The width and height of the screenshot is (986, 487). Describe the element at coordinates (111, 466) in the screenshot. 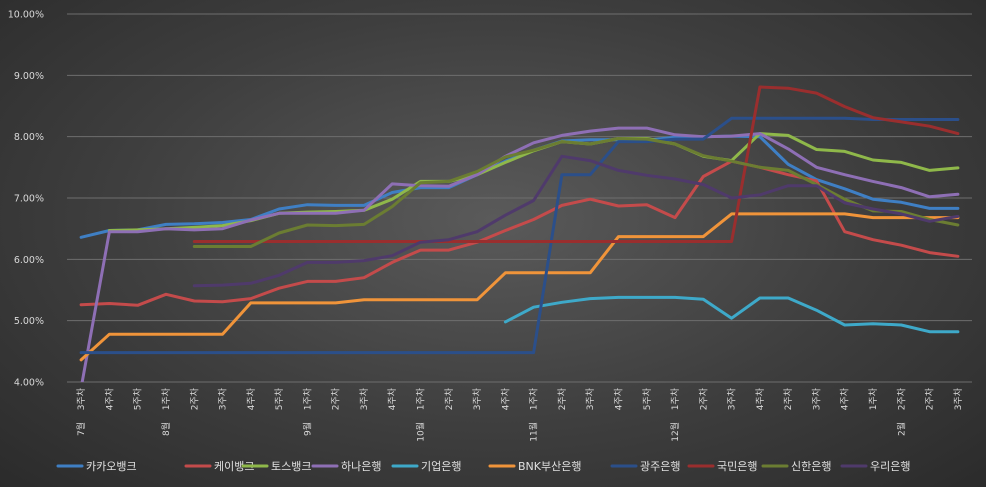

I see `legend-label: 카카오뱅크` at that location.